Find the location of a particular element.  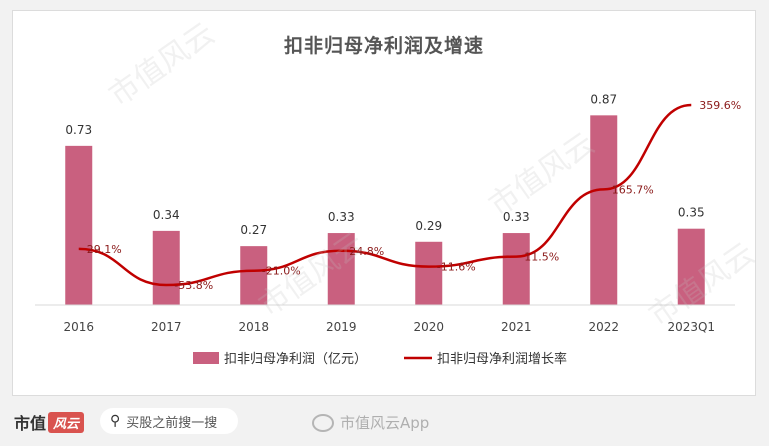

bar-2019 is located at coordinates (341, 269).